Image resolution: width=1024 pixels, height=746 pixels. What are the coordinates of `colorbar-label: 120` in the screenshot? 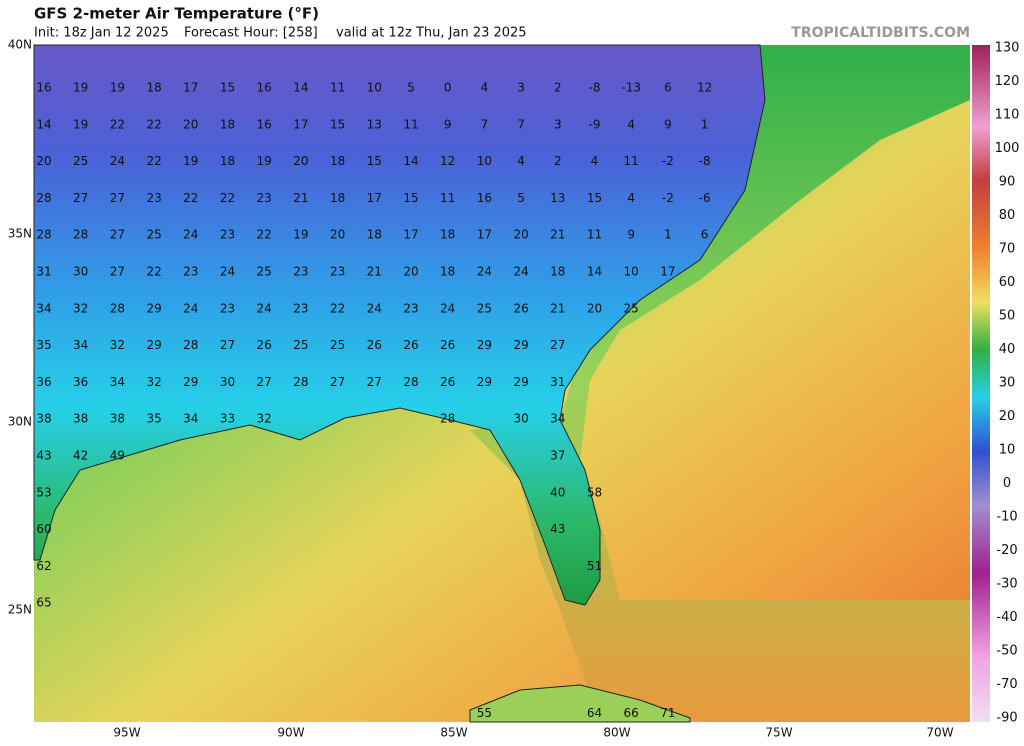 It's located at (1007, 81).